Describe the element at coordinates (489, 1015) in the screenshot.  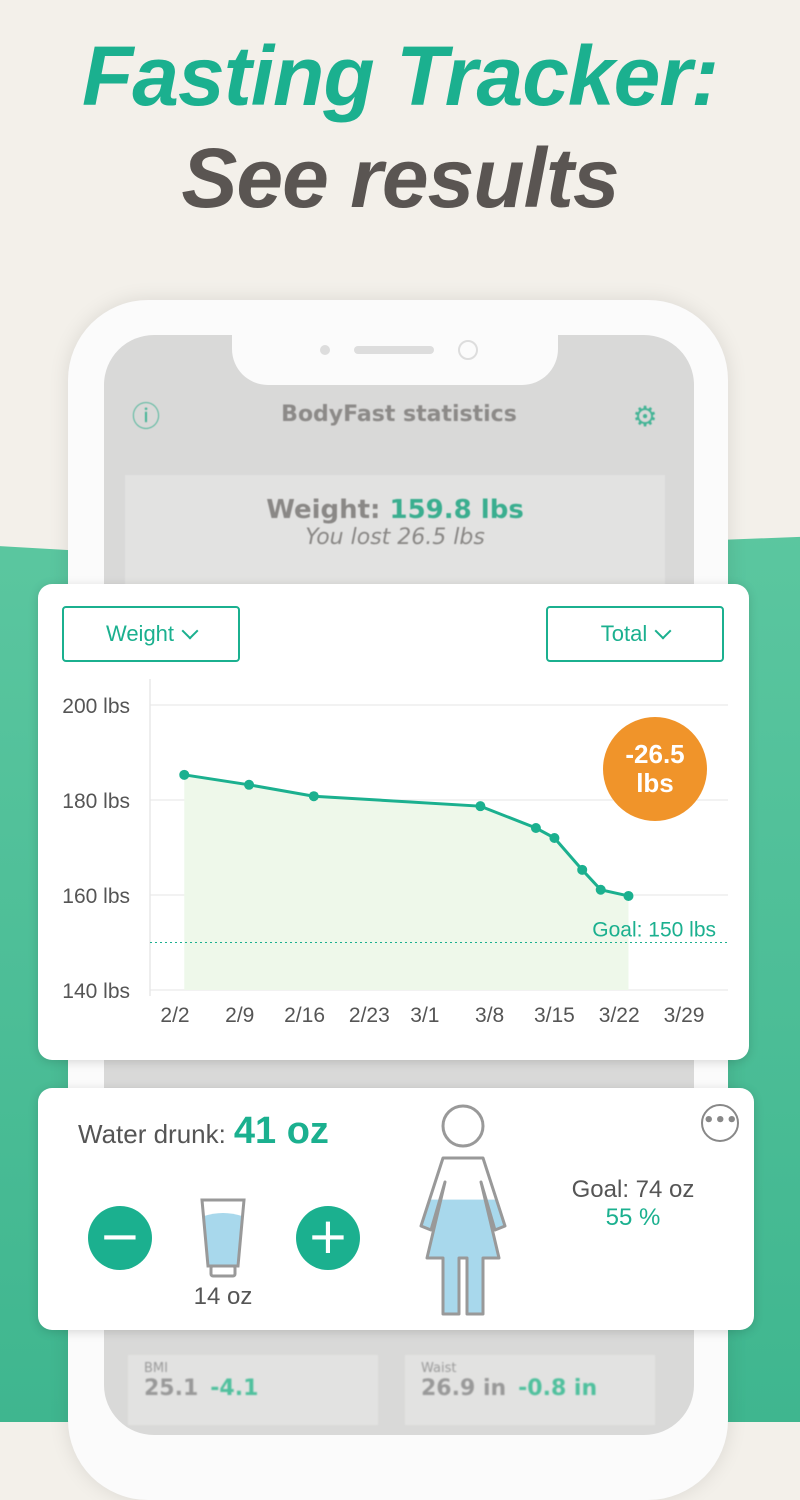
I see `x-tick-label: 3/8` at that location.